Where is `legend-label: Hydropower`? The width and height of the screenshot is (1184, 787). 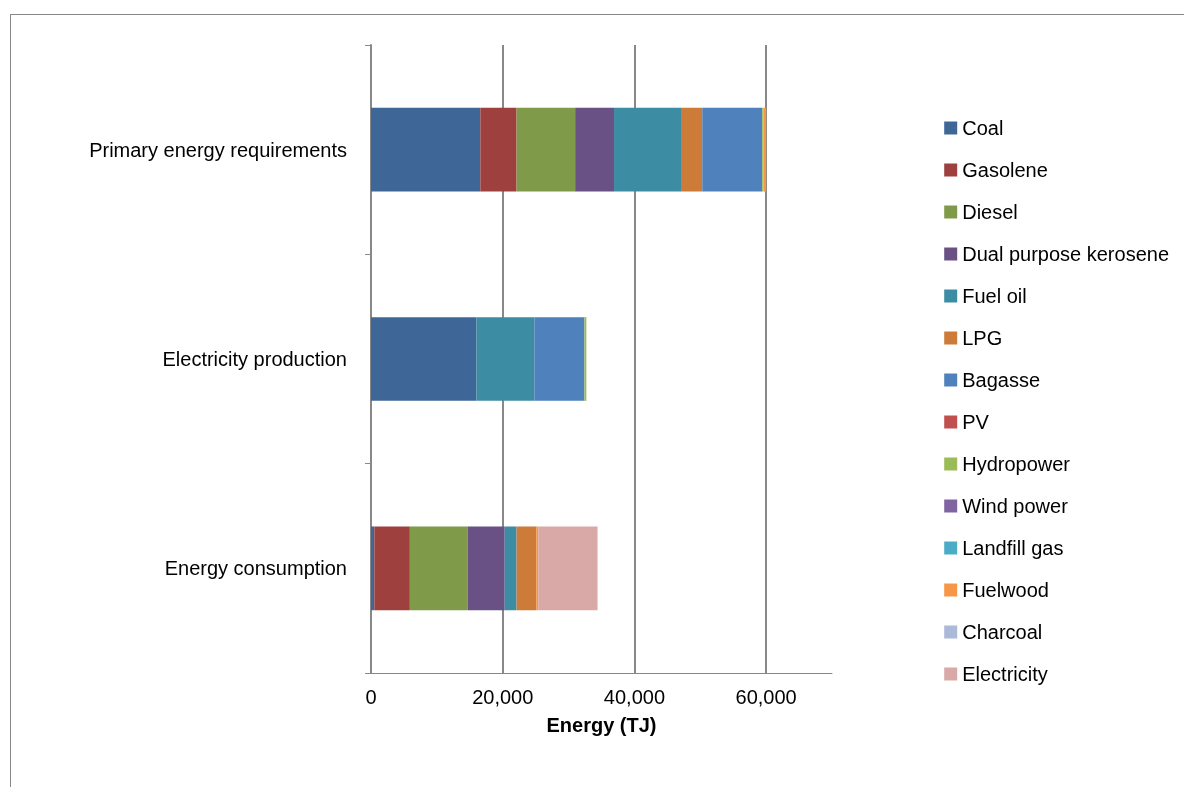
legend-label: Hydropower is located at coordinates (1016, 464).